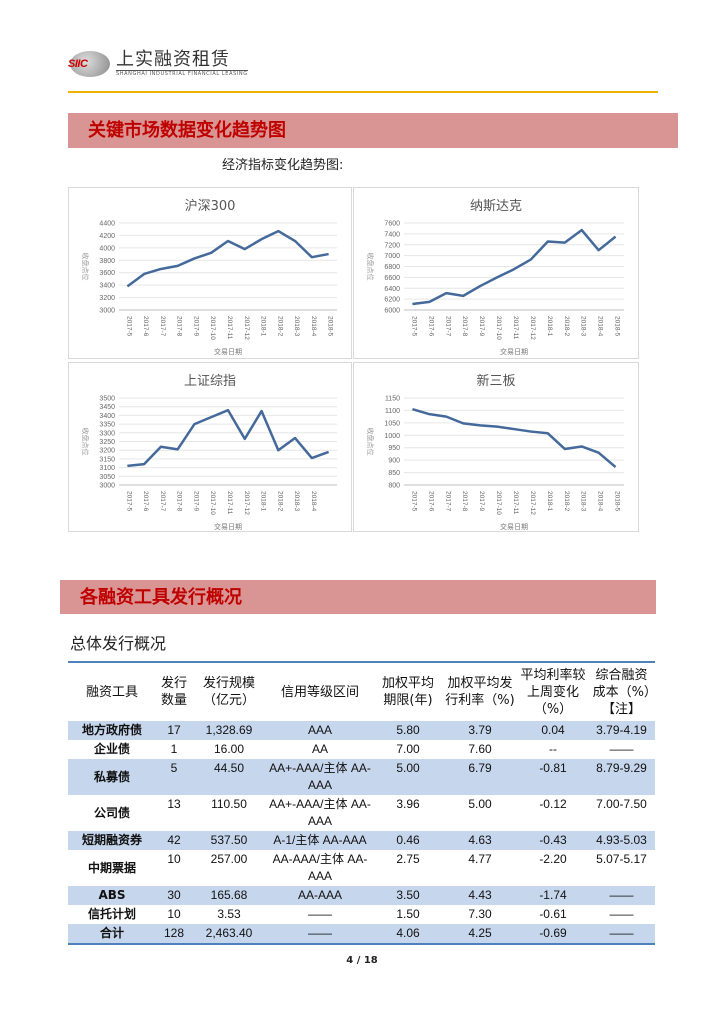 This screenshot has height=1023, width=724. What do you see at coordinates (111, 933) in the screenshot?
I see `instrument-name: 合计` at bounding box center [111, 933].